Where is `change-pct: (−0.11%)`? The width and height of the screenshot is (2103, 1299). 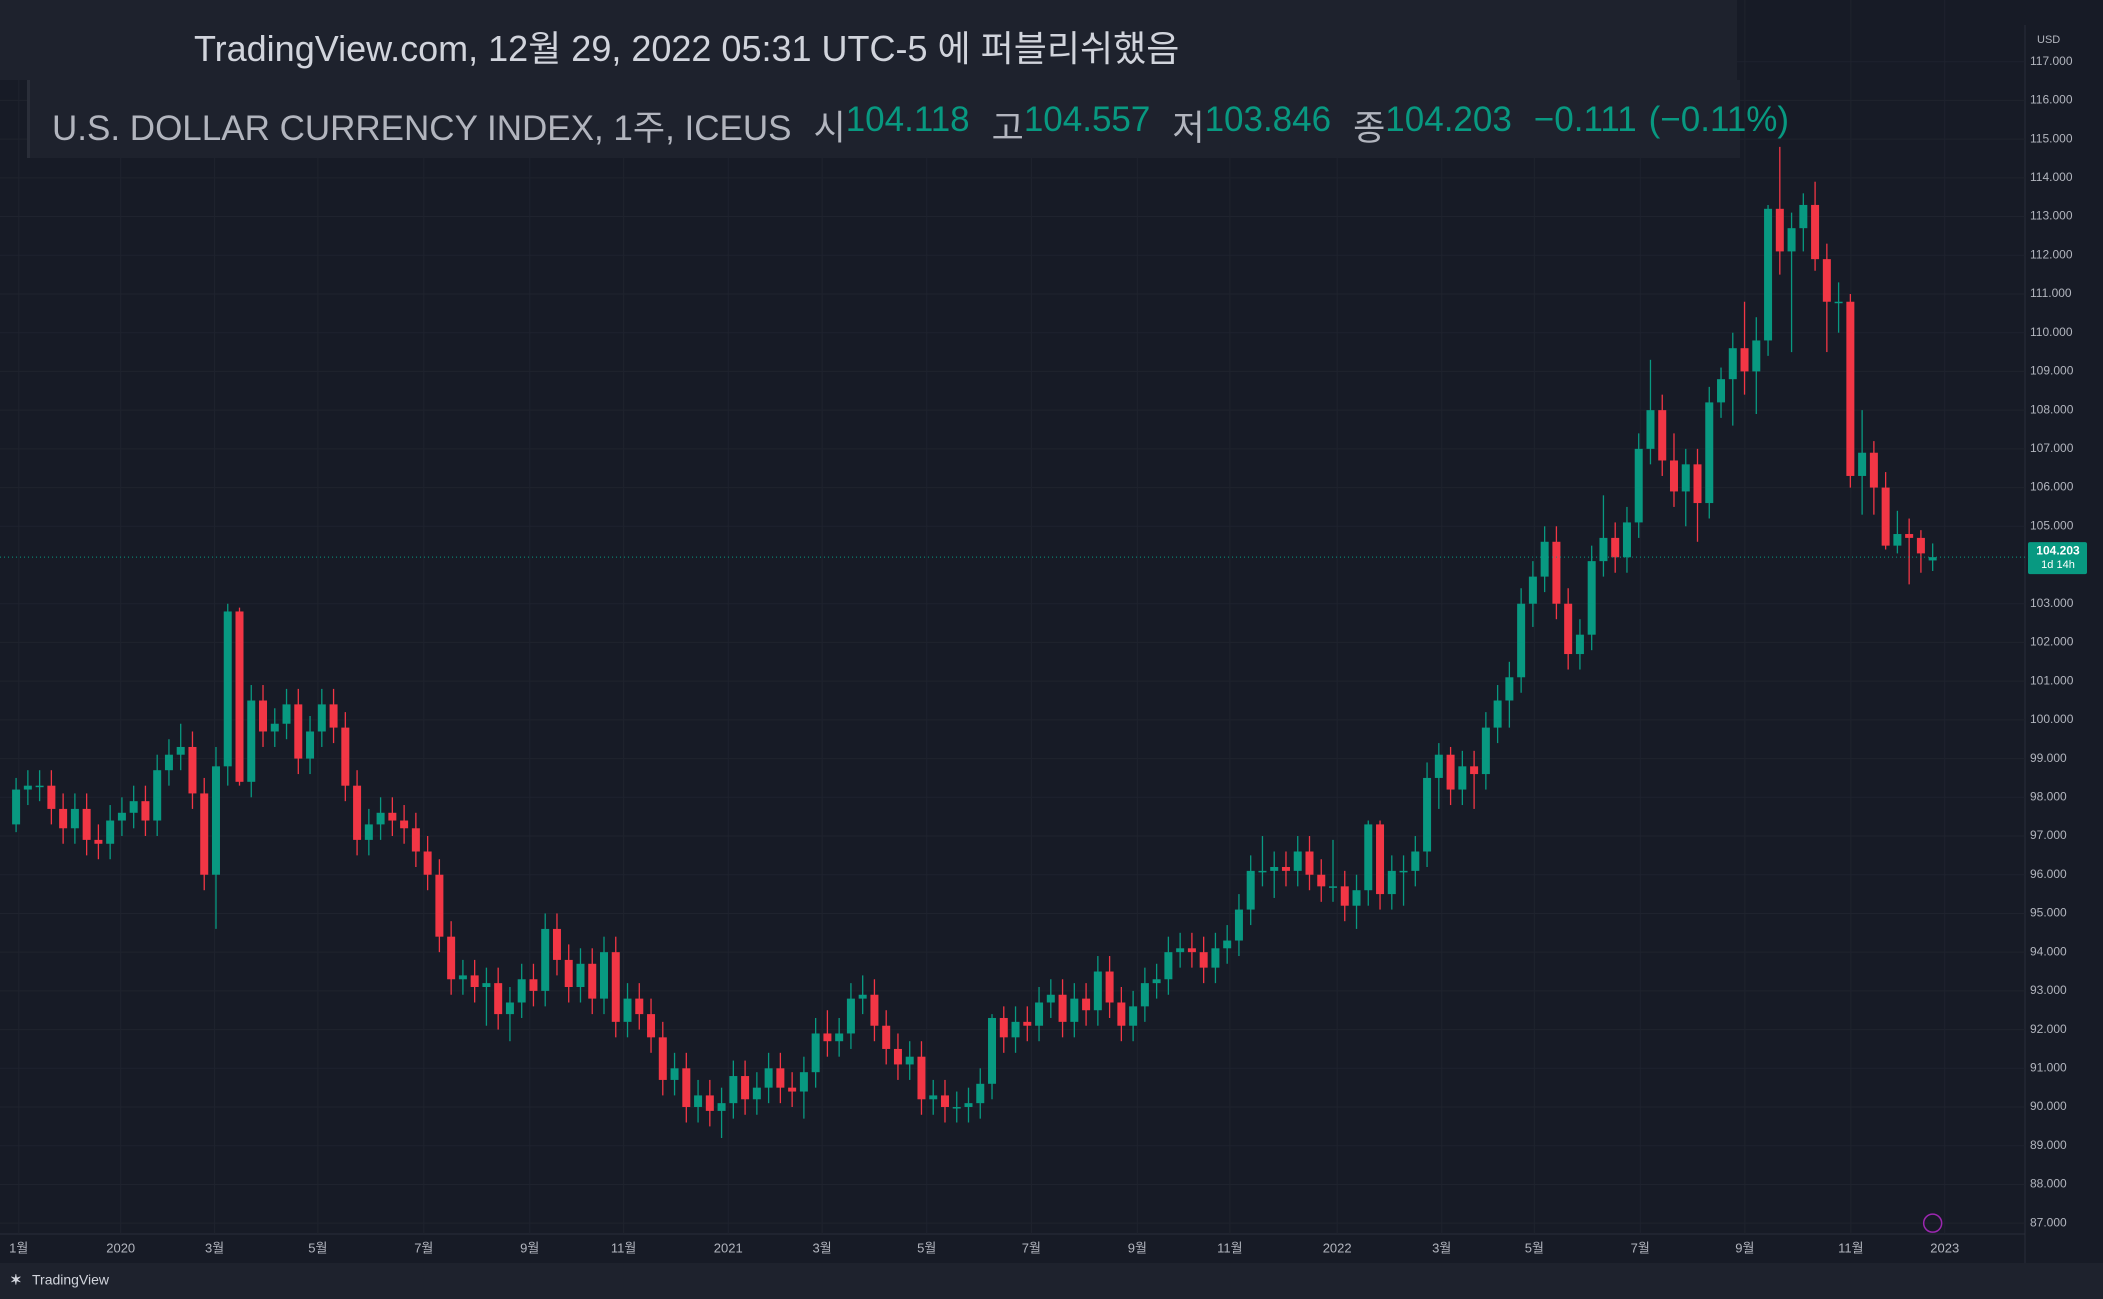 change-pct: (−0.11%) is located at coordinates (1719, 119).